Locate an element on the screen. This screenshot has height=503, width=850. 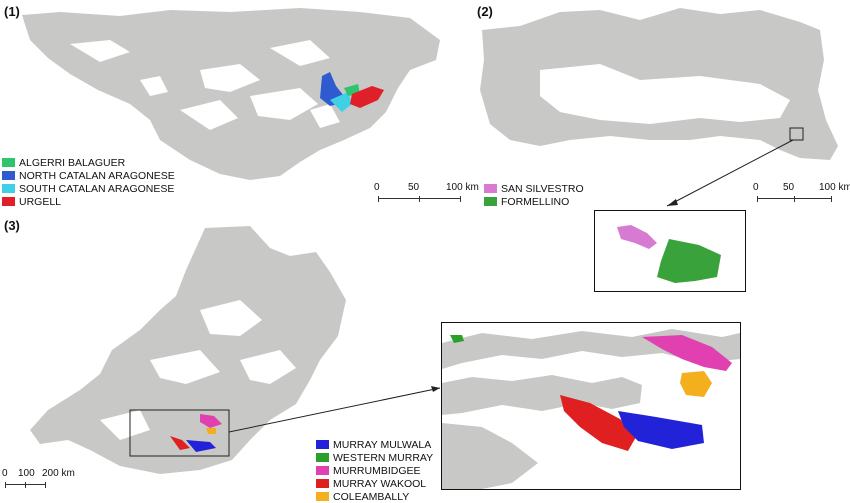
panel-1-scale-bar: 0 50 100 km is located at coordinates (426, 194).